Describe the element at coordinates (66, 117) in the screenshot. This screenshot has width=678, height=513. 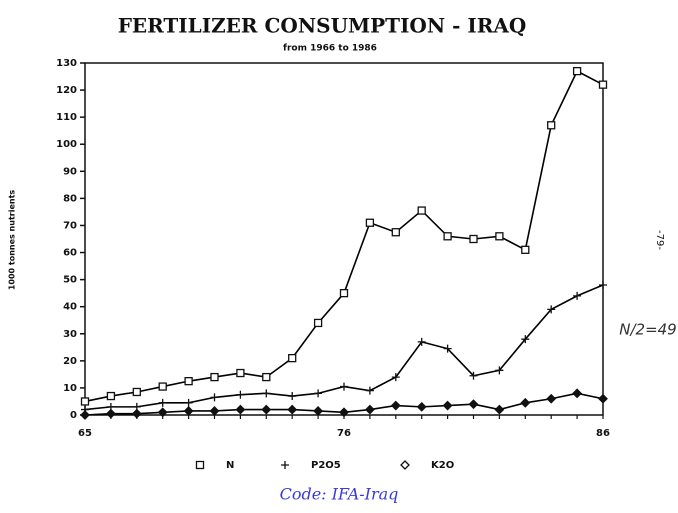
I see `y-tick-label: 110` at that location.